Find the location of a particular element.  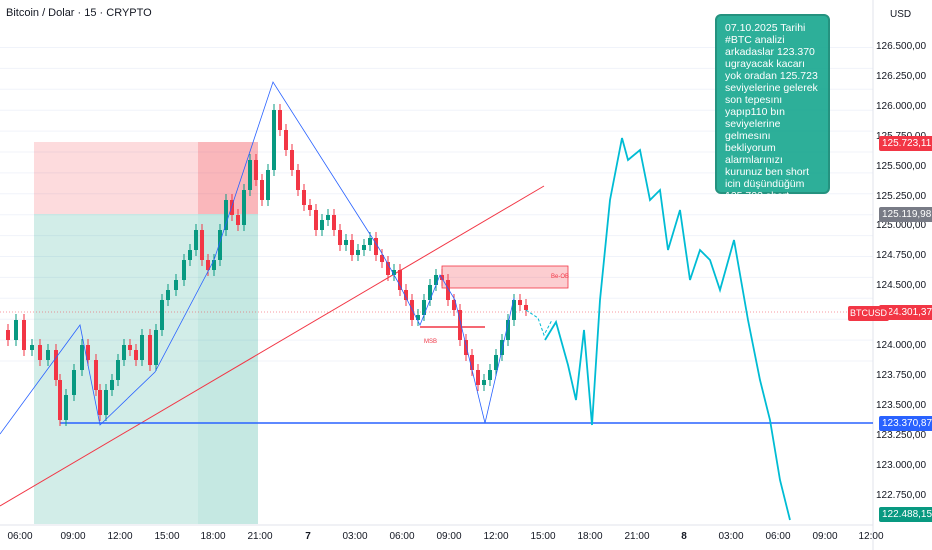

symbol-price-tag: BTCUSD is located at coordinates (869, 313).